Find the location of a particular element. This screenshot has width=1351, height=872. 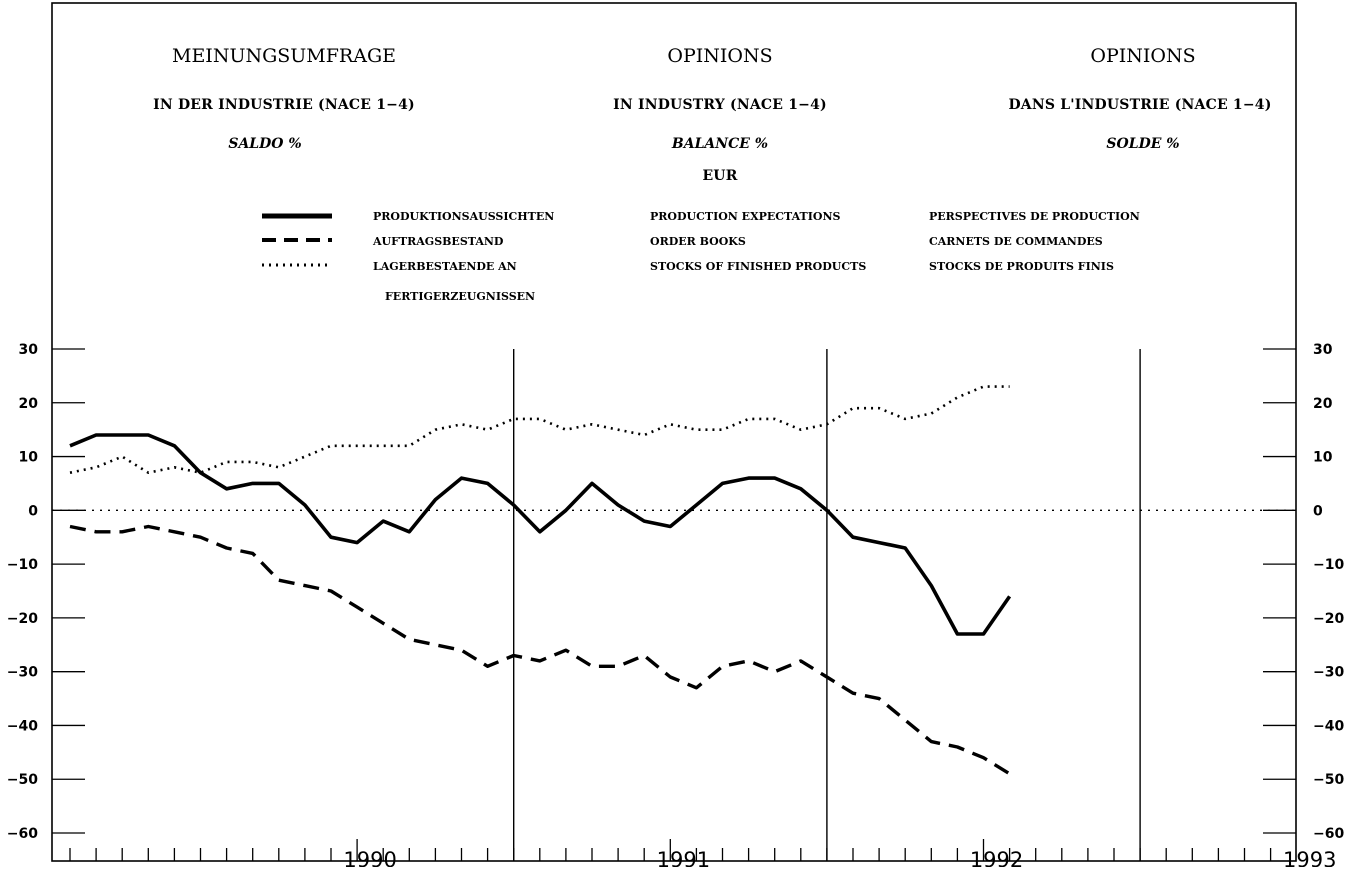

legend-fr-orders: CARNETS DE COMMANDES is located at coordinates (1016, 241).